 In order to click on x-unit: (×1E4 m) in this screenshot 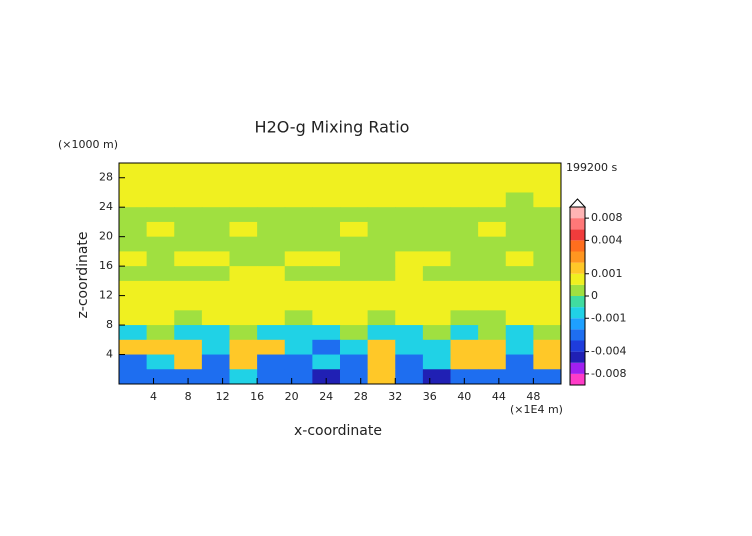, I will do `click(536, 409)`.